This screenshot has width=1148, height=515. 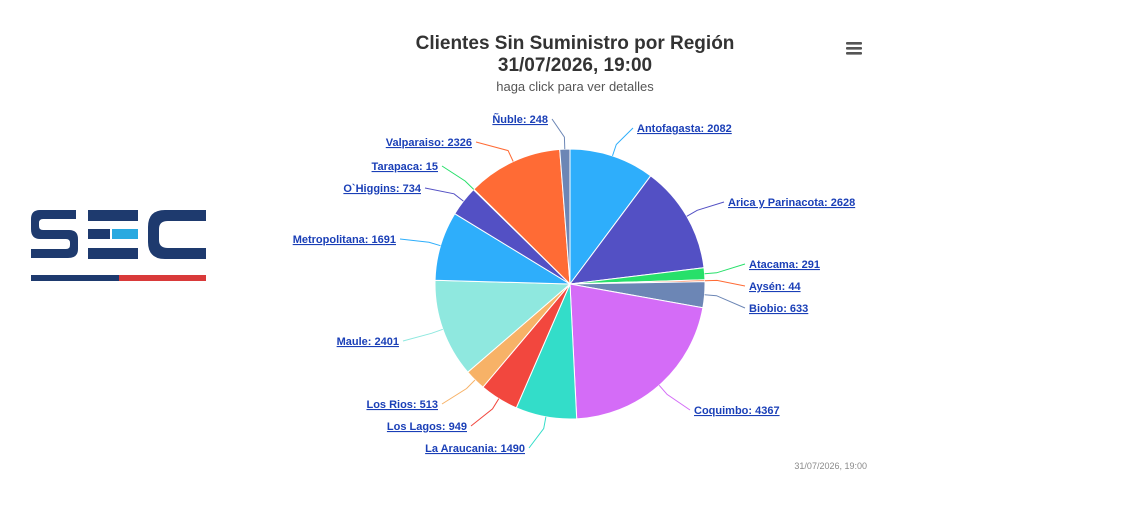 What do you see at coordinates (402, 405) in the screenshot?
I see `slice-label: Los Rios: 513` at bounding box center [402, 405].